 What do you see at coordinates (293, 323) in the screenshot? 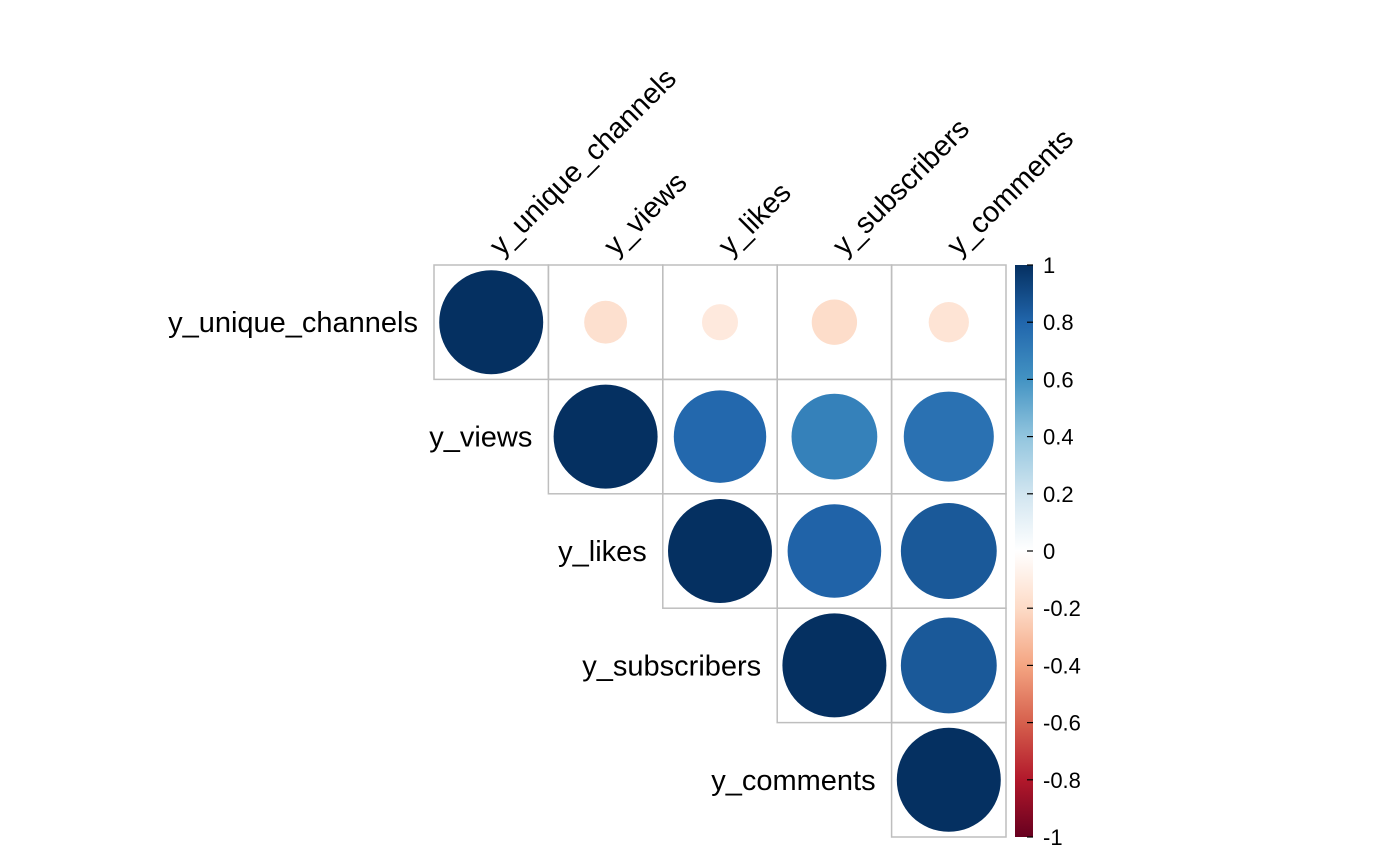
I see `row-label: y_unique_channels` at bounding box center [293, 323].